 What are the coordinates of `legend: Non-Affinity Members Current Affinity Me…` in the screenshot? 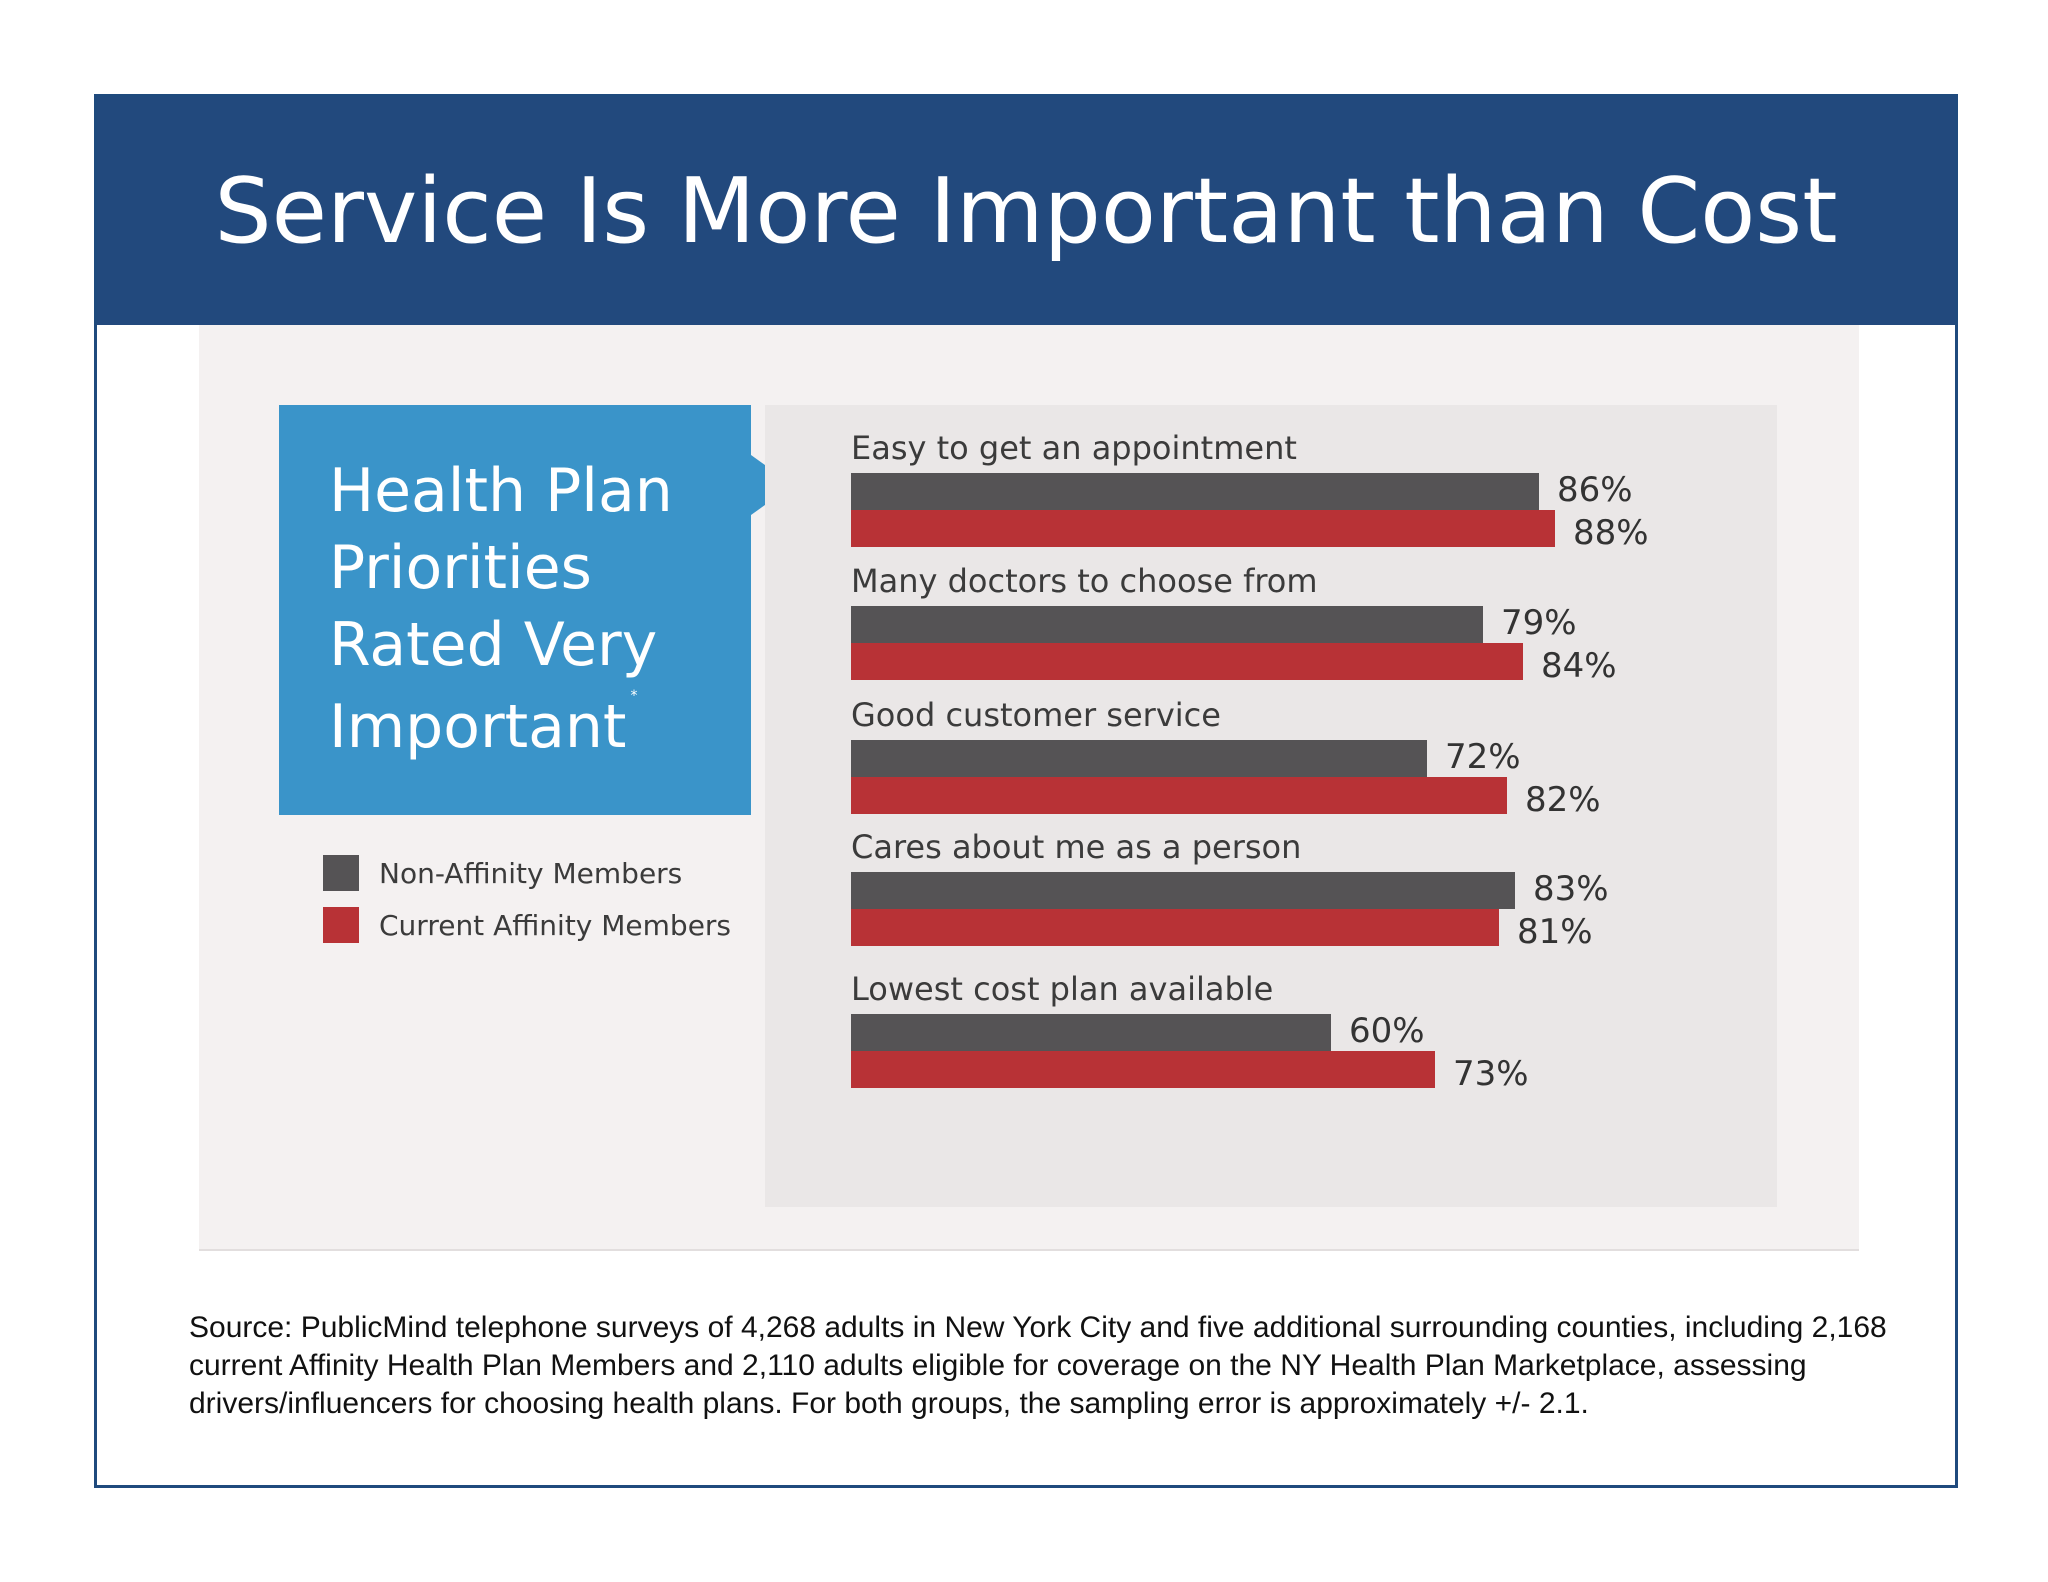 It's located at (527, 907).